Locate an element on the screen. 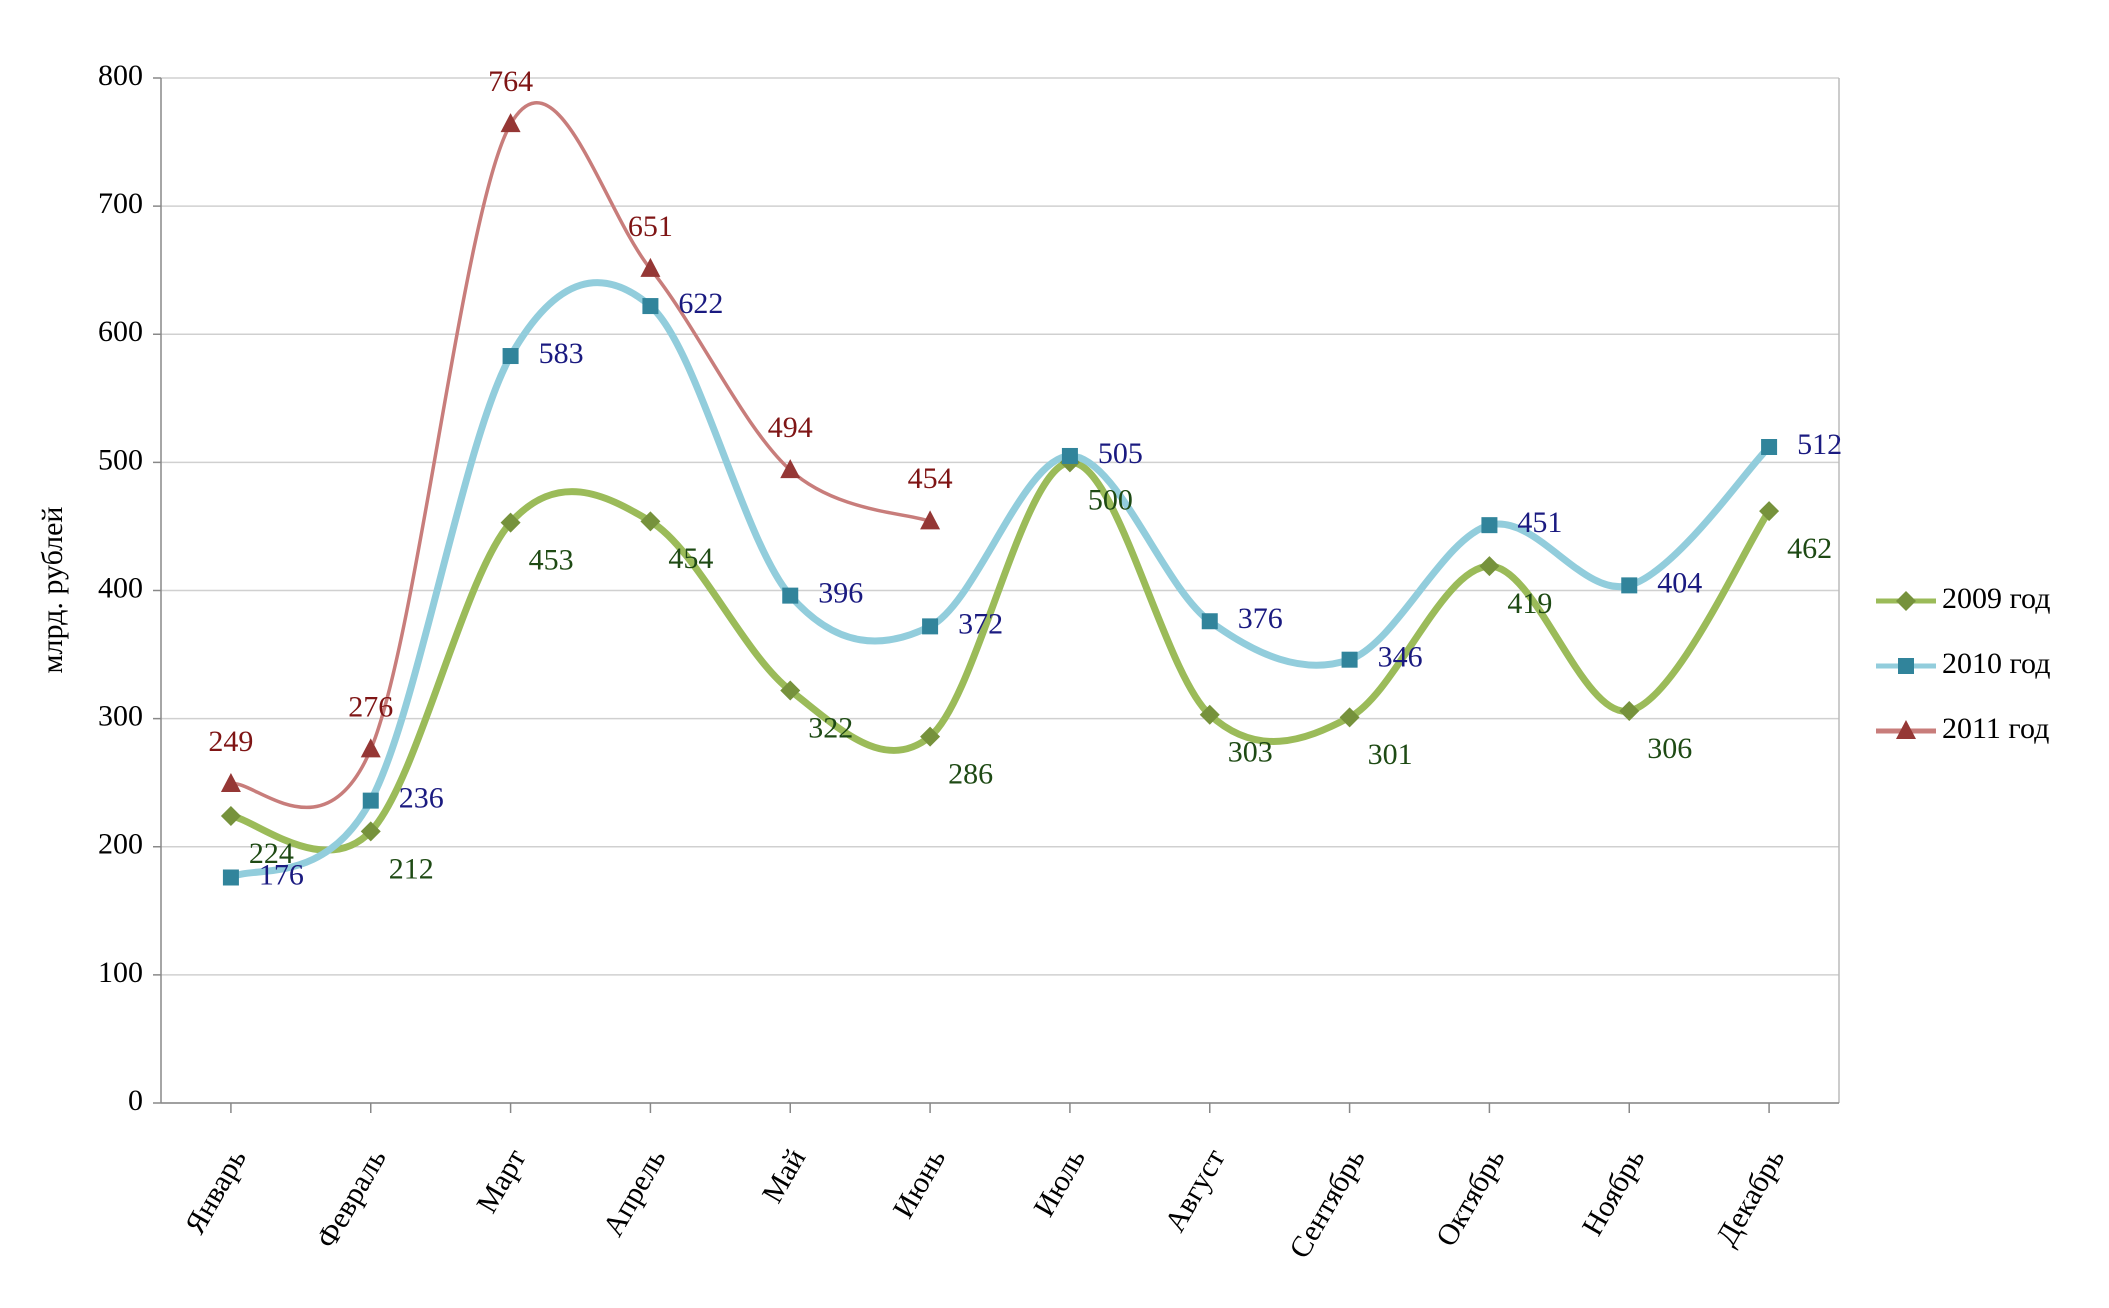 Image resolution: width=2109 pixels, height=1308 pixels. data-label: 376 is located at coordinates (1260, 618).